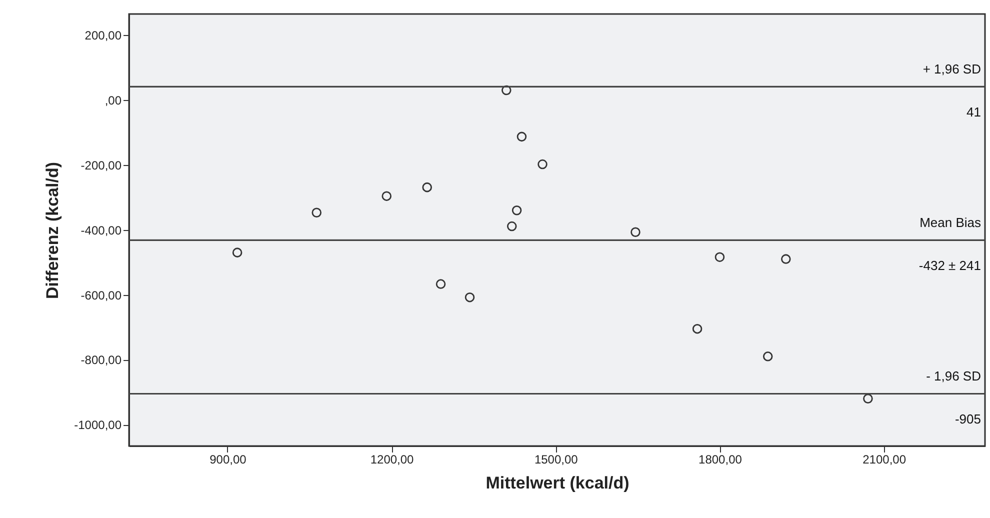  What do you see at coordinates (949, 266) in the screenshot?
I see `annotation: -432 ± 241` at bounding box center [949, 266].